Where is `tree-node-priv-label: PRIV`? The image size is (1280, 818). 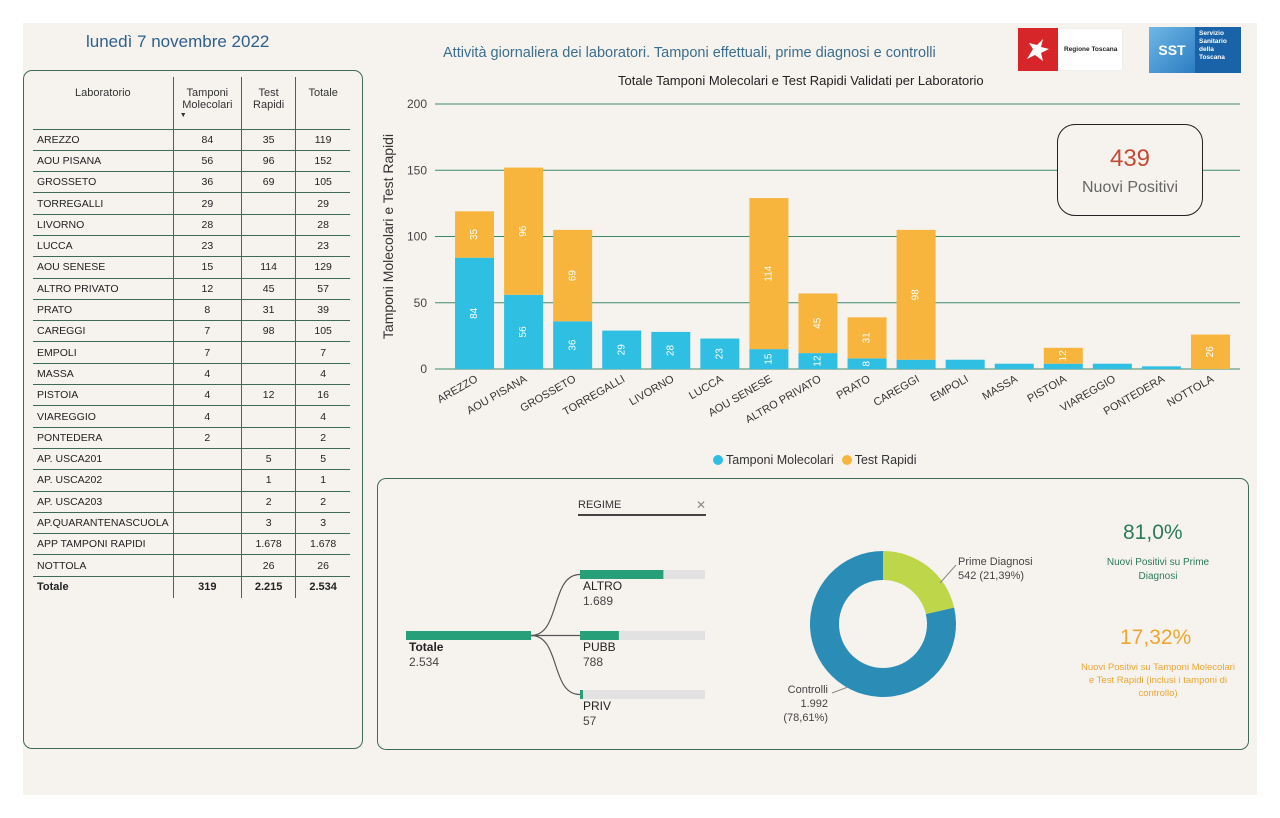 tree-node-priv-label: PRIV is located at coordinates (597, 706).